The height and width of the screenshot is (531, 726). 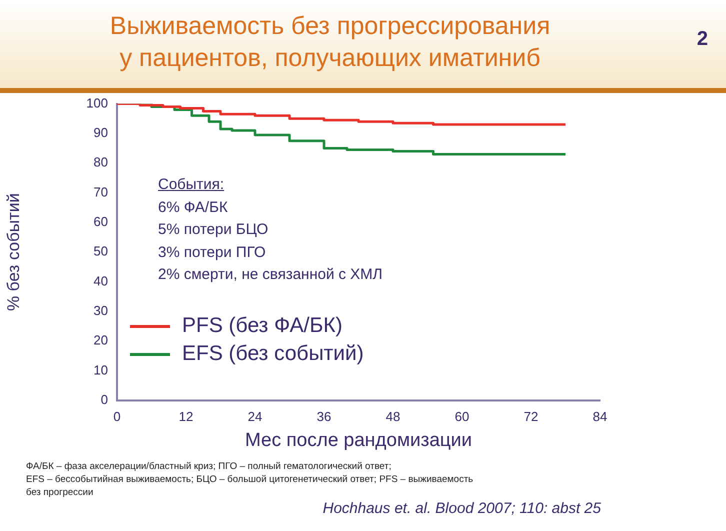 I want to click on y-tick-label: 0, so click(x=104, y=399).